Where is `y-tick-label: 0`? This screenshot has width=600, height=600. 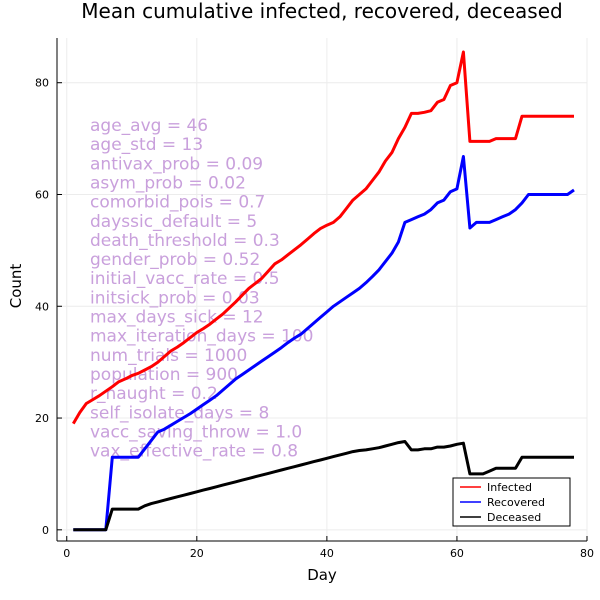
y-tick-label: 0 is located at coordinates (45, 530).